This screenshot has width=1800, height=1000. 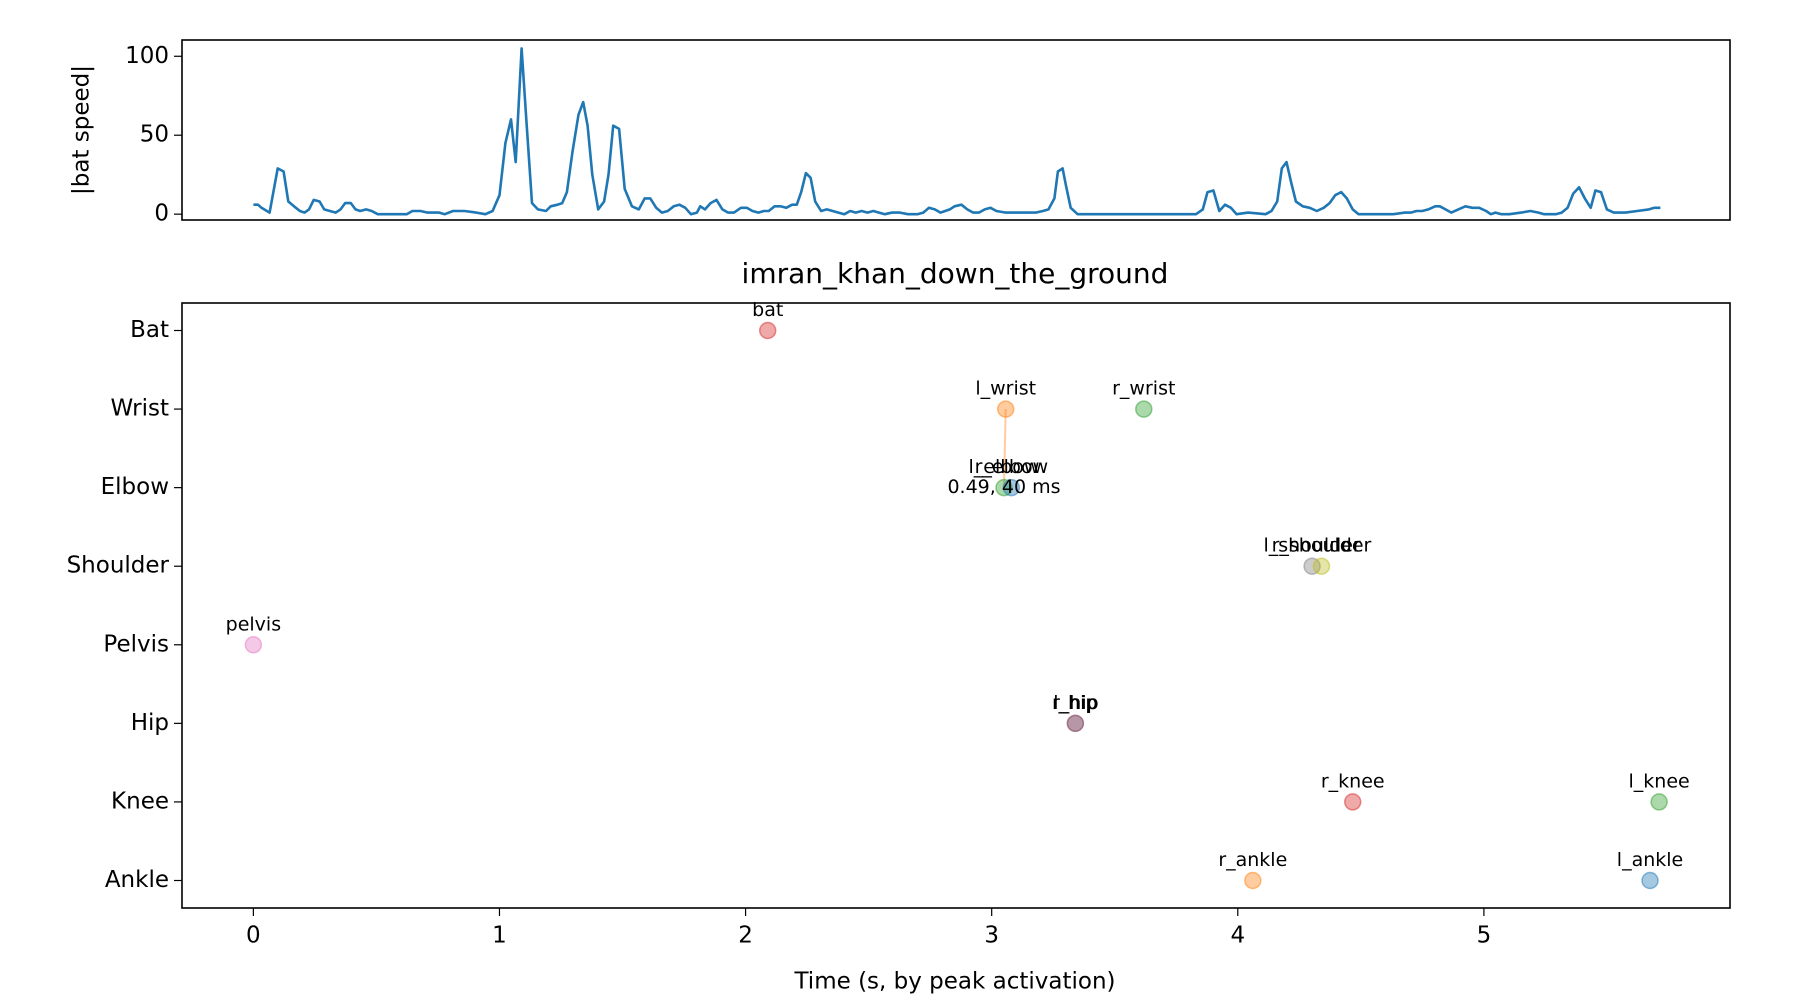 I want to click on point-label: r_hip, so click(x=1075, y=703).